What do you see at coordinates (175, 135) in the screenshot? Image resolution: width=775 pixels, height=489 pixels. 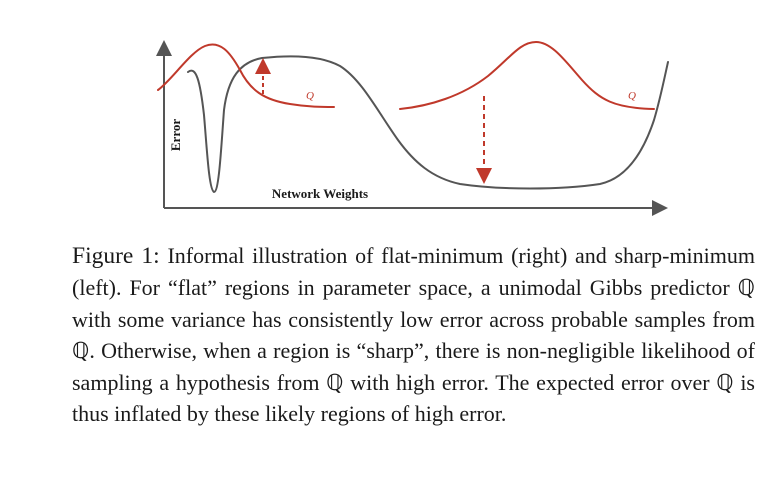 I see `y-axis-label: Error` at bounding box center [175, 135].